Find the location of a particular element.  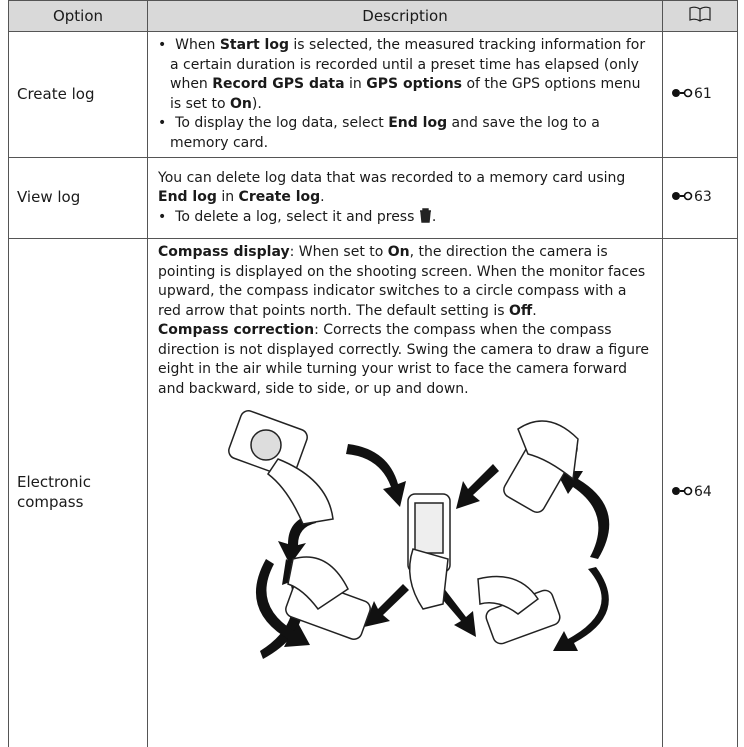

text: When is located at coordinates (197, 45).